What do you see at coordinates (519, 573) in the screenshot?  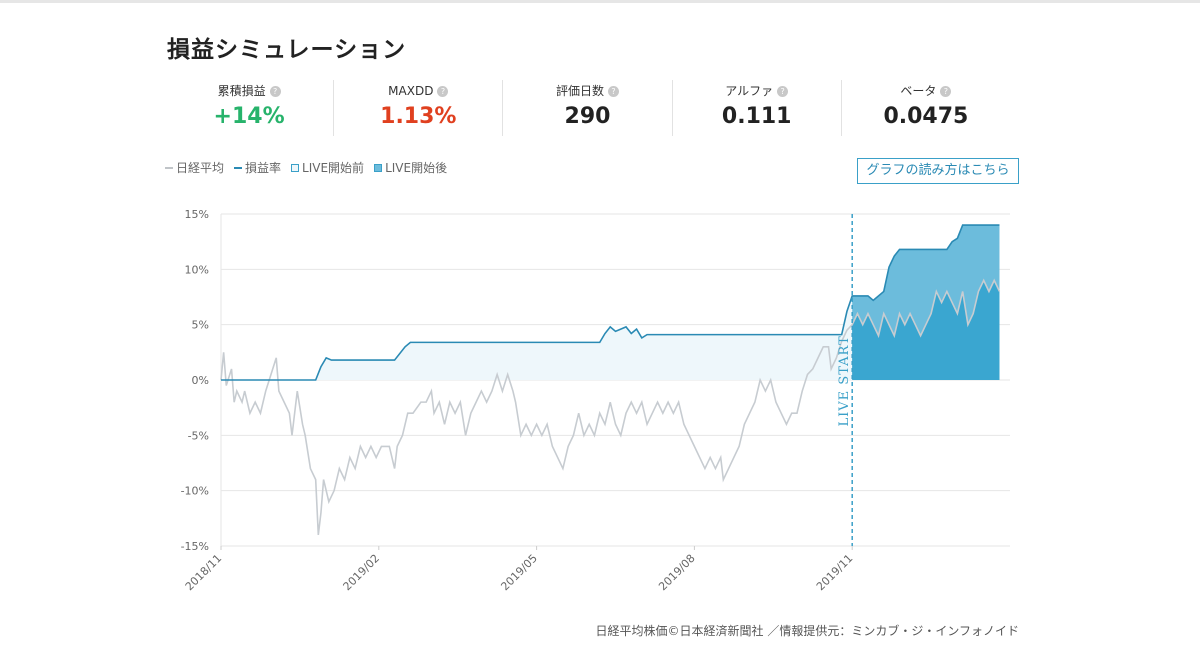 I see `x-tick-label: 2019/05` at bounding box center [519, 573].